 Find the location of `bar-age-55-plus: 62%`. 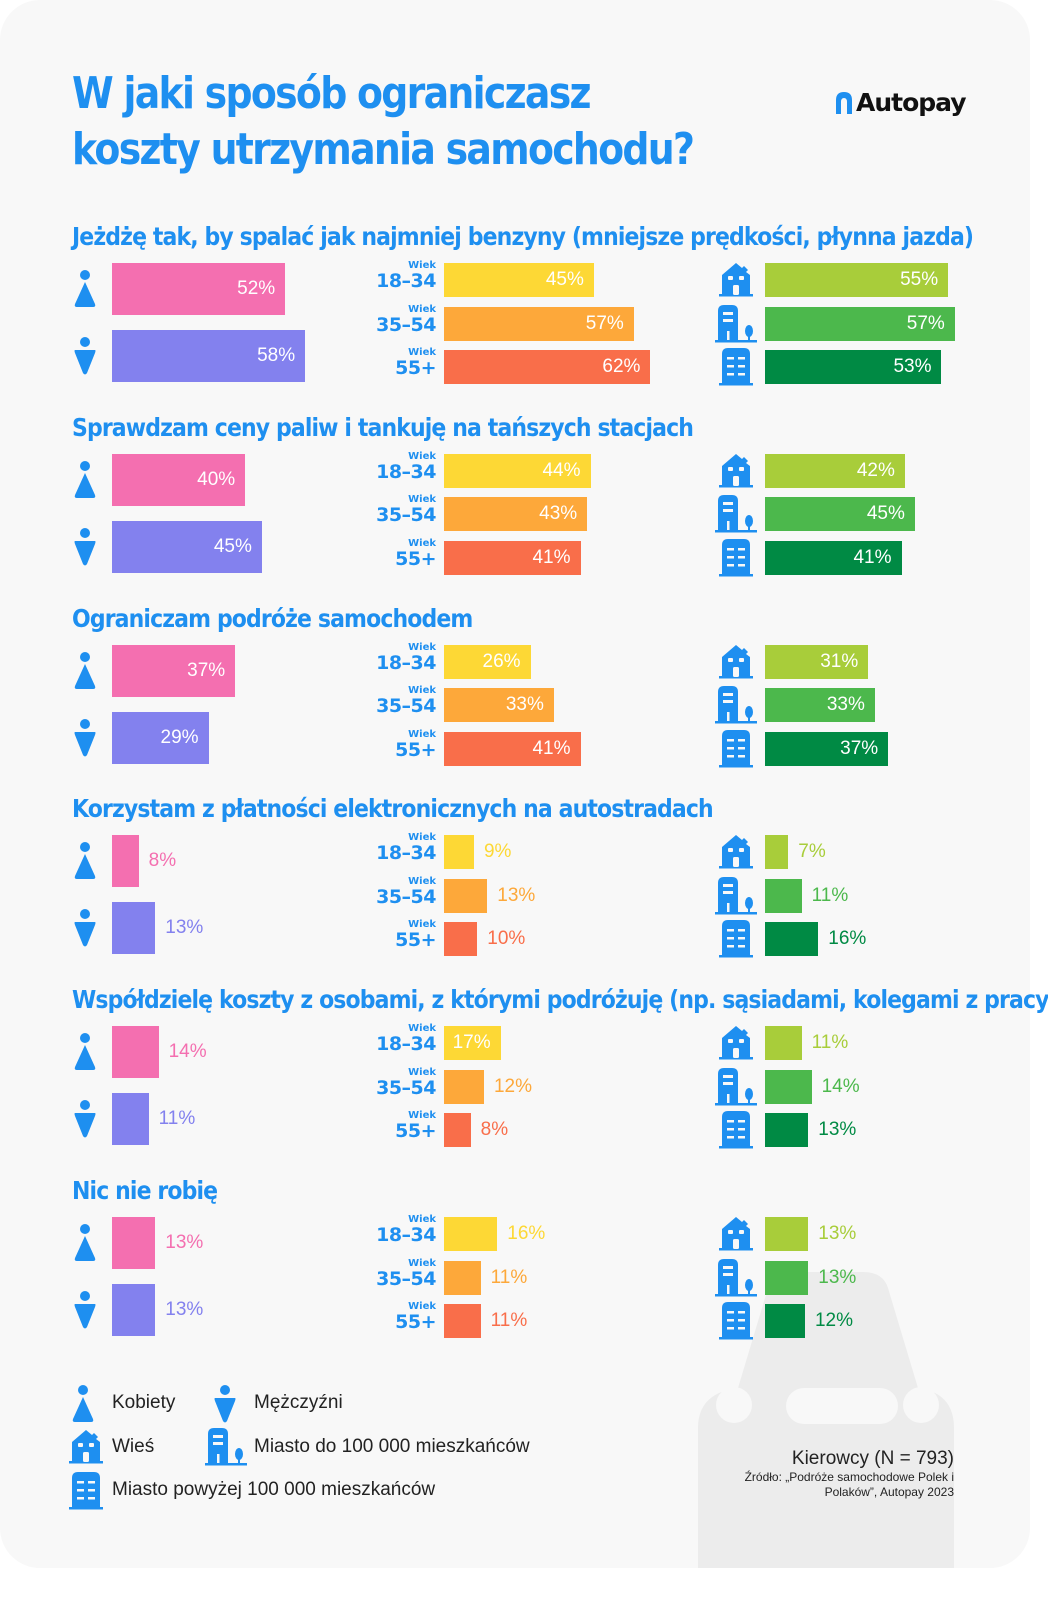

bar-age-55-plus: 62% is located at coordinates (547, 367).